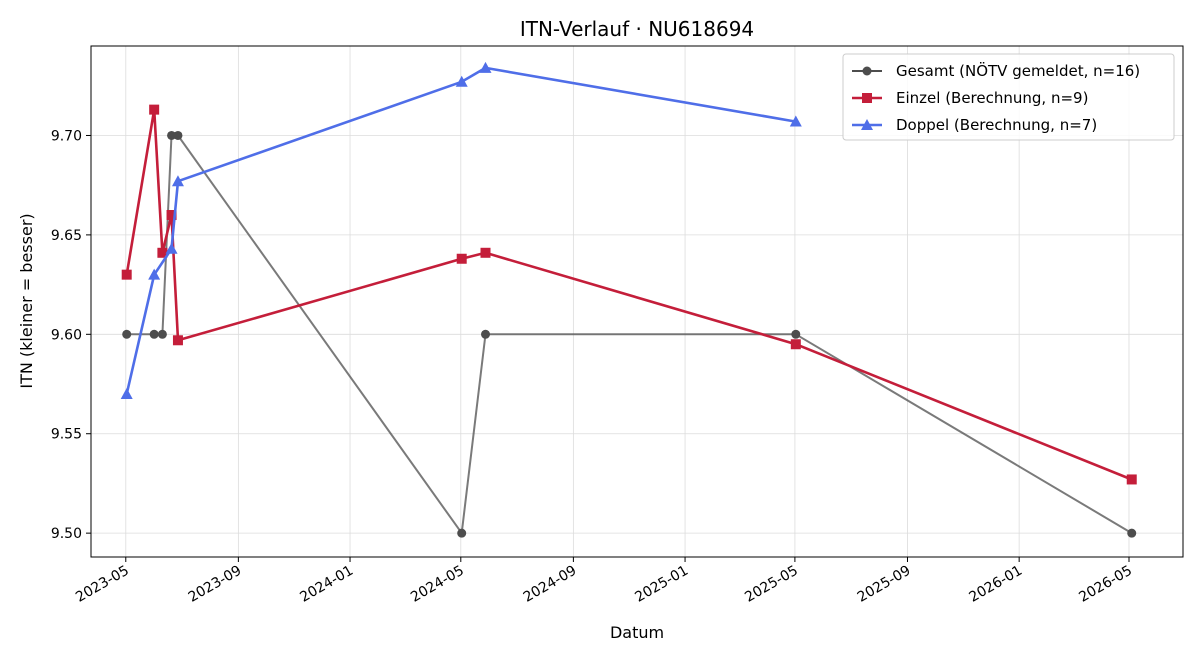  I want to click on x-tick-label: 2025-05, so click(771, 584).